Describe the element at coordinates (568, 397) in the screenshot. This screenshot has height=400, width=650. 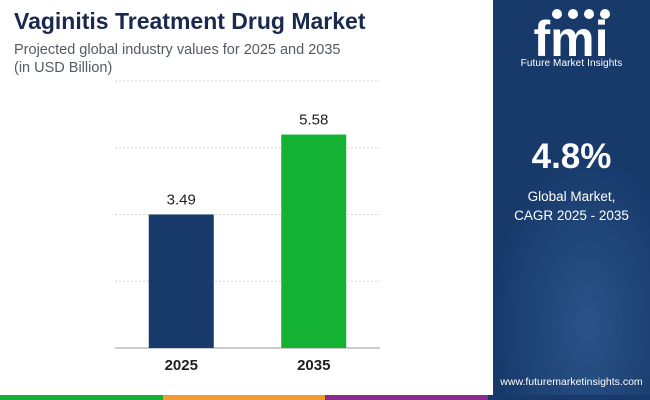
I see `bottom-bar-segment-navy` at that location.